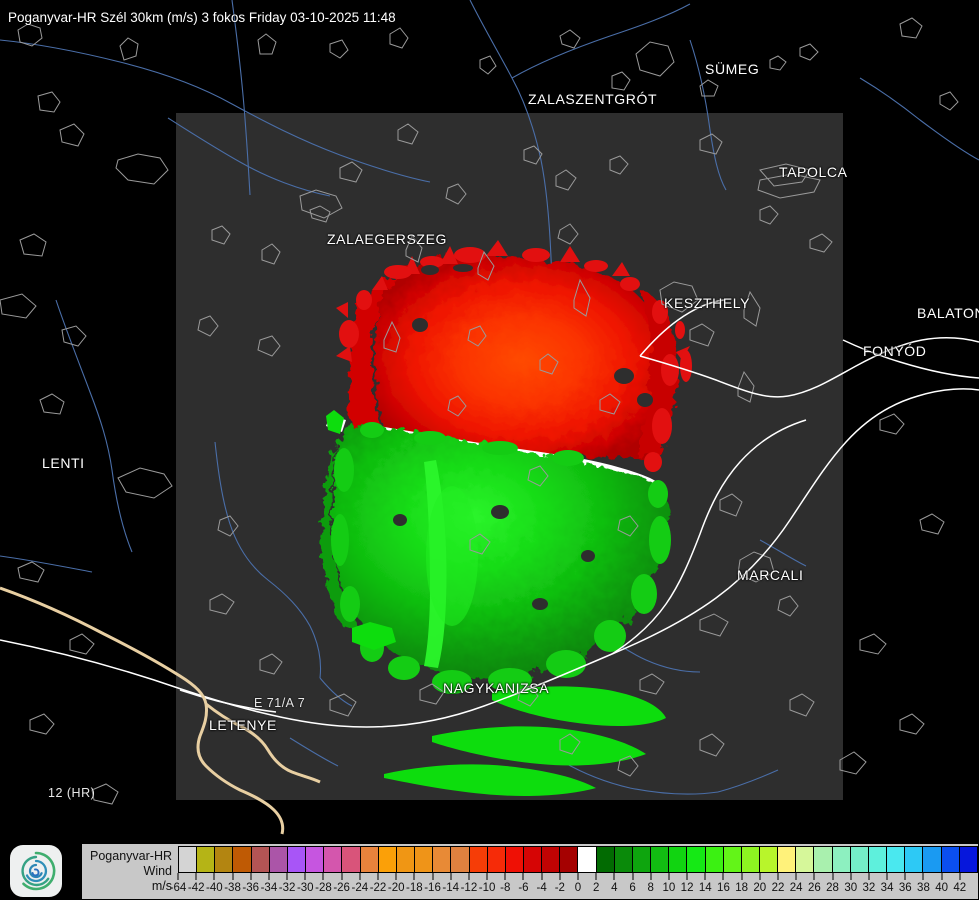  What do you see at coordinates (360, 888) in the screenshot?
I see `legend-tick-label-10: -24` at bounding box center [360, 888].